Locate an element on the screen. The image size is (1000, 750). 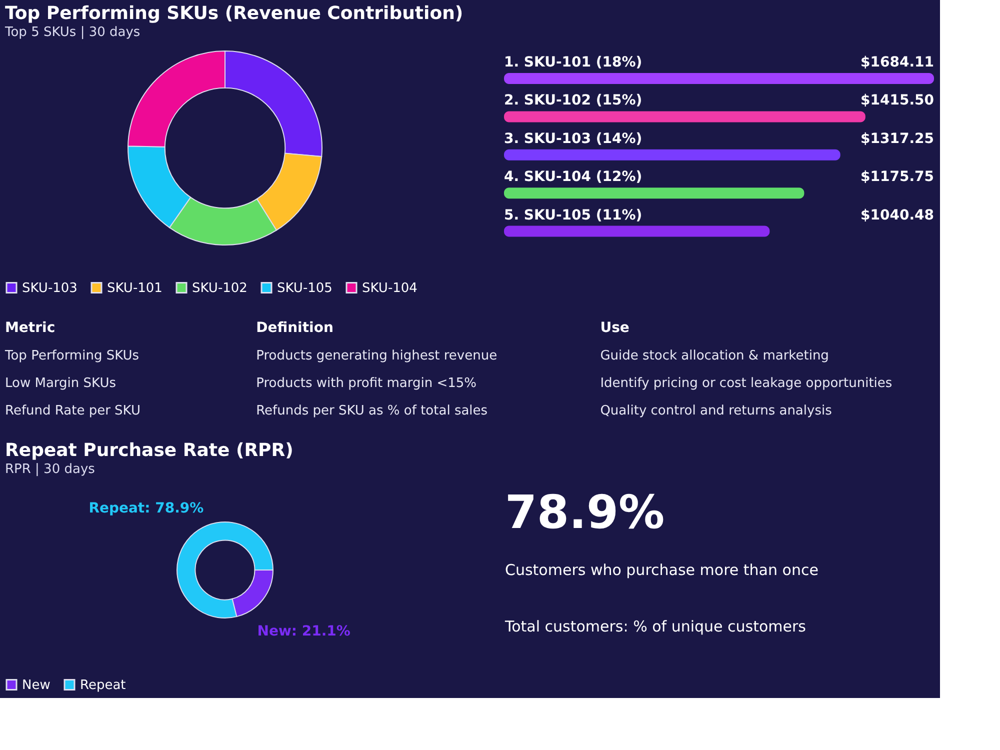
data-label: New: 21.1% is located at coordinates (303, 632).